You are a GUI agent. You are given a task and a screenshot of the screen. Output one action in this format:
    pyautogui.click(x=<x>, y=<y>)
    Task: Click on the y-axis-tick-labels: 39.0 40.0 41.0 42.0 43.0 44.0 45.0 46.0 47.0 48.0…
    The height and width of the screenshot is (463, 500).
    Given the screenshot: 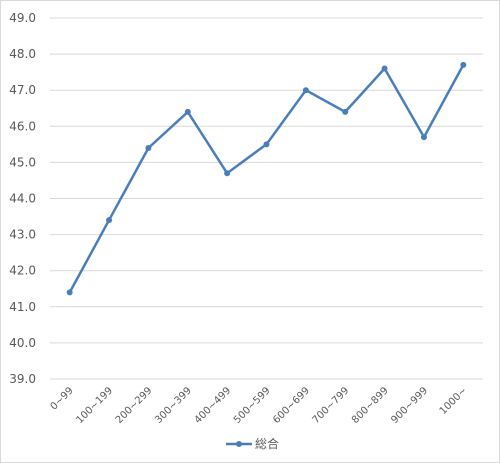 What is the action you would take?
    pyautogui.click(x=22, y=198)
    